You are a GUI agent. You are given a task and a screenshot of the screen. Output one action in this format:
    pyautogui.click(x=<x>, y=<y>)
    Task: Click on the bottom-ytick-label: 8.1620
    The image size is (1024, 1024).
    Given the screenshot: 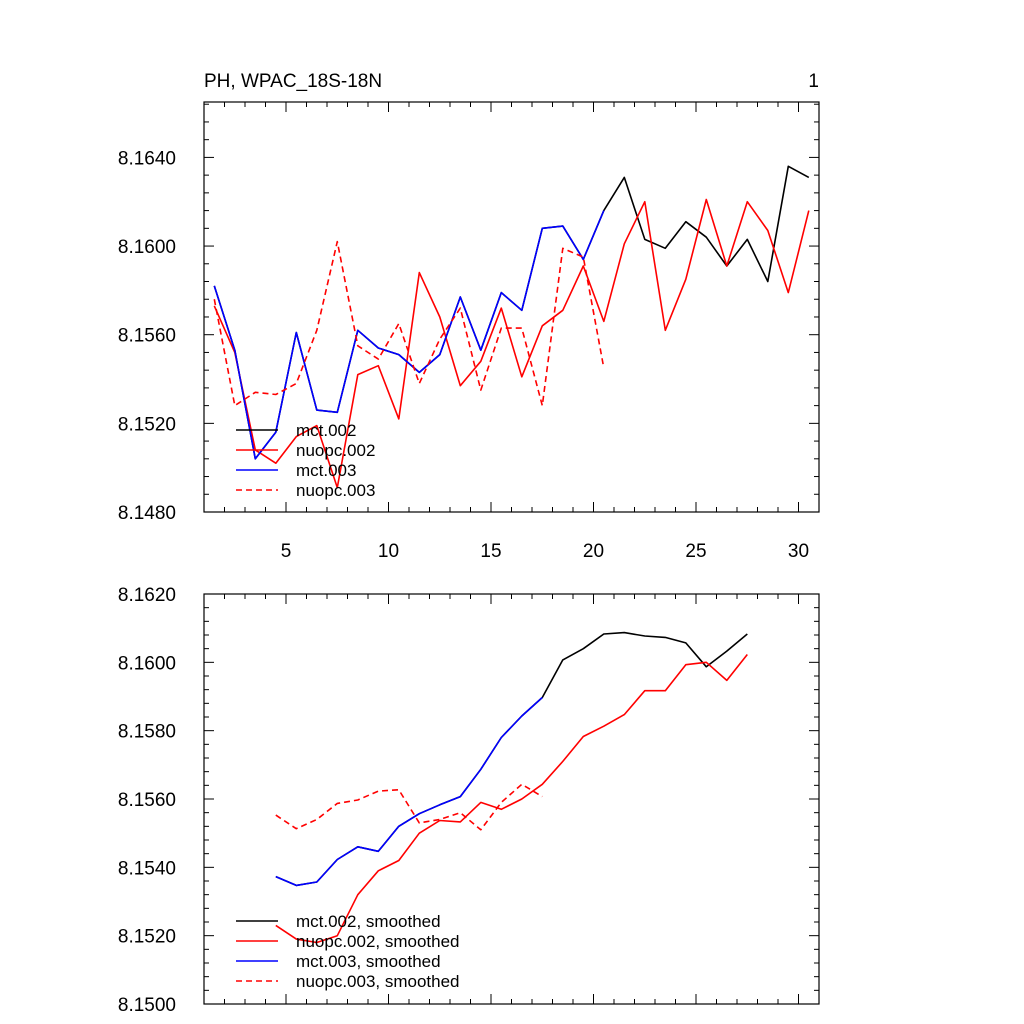 What is the action you would take?
    pyautogui.click(x=147, y=595)
    